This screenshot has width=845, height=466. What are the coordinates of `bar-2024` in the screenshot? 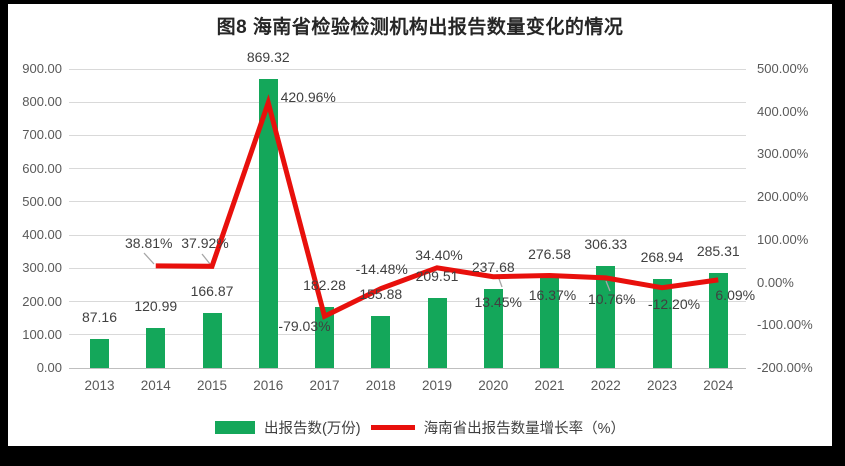 It's located at (718, 320).